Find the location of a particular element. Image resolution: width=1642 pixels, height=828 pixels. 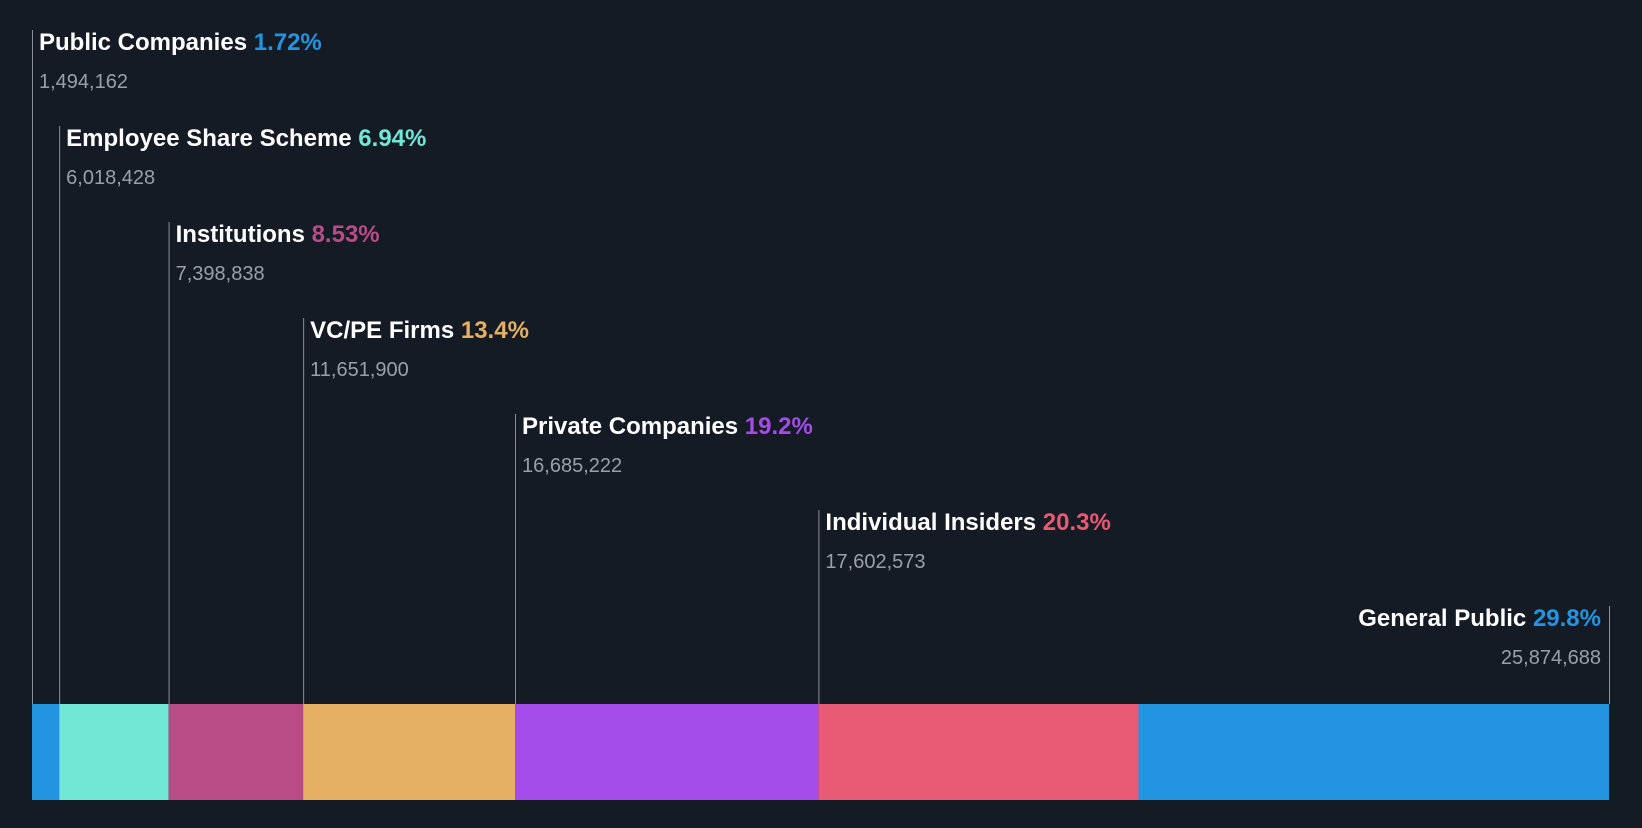

label-name-private-companies: Private Companies is located at coordinates (633, 426).